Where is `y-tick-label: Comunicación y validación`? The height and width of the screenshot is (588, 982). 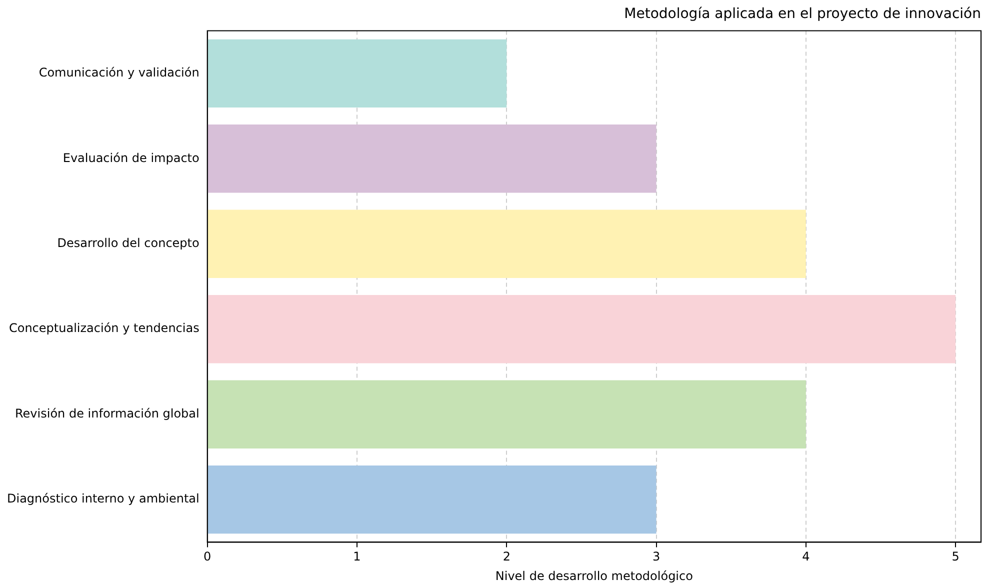
y-tick-label: Comunicación y validación is located at coordinates (119, 73).